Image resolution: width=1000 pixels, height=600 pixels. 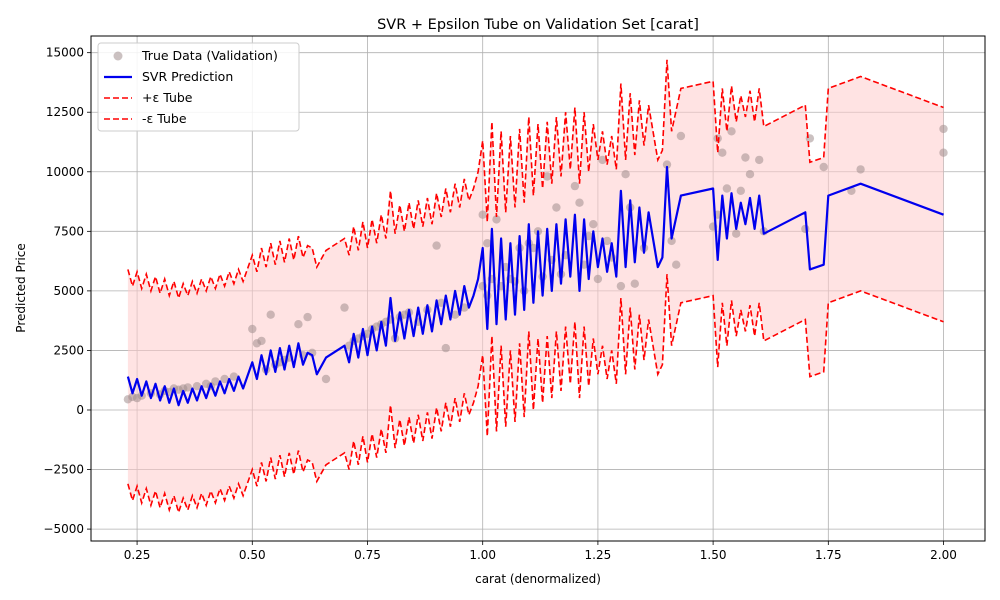 I want to click on x-tick-label: 0.25, so click(x=137, y=555).